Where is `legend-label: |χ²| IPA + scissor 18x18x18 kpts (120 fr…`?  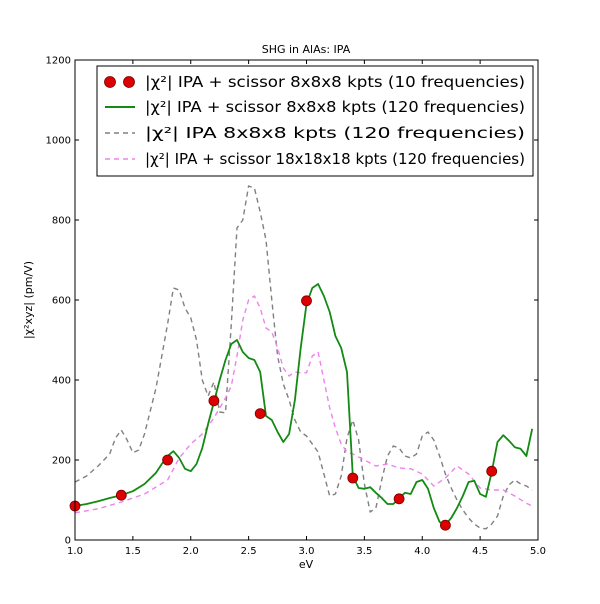 legend-label: |χ²| IPA + scissor 18x18x18 kpts (120 fr… is located at coordinates (335, 159).